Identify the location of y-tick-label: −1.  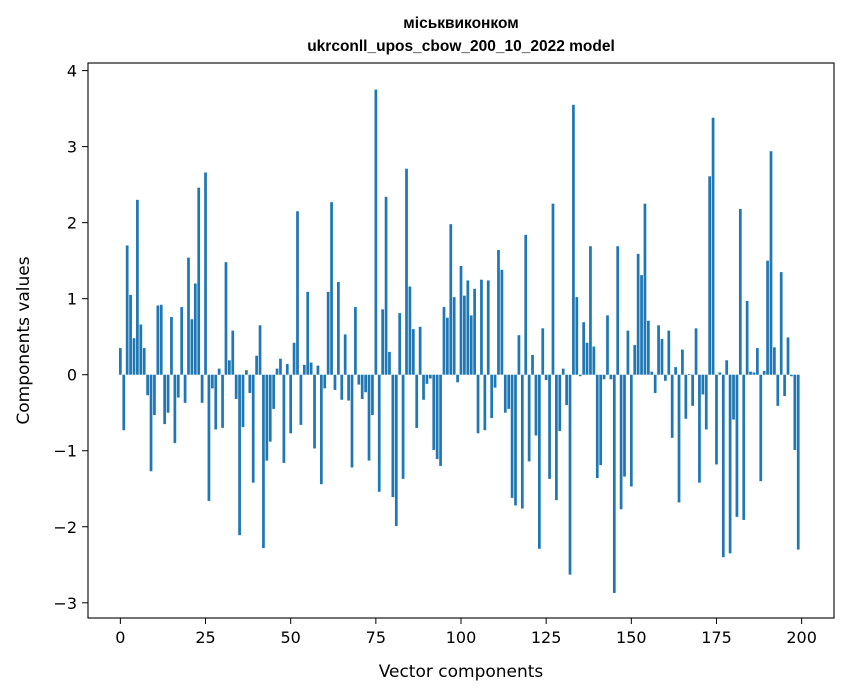
(65, 451).